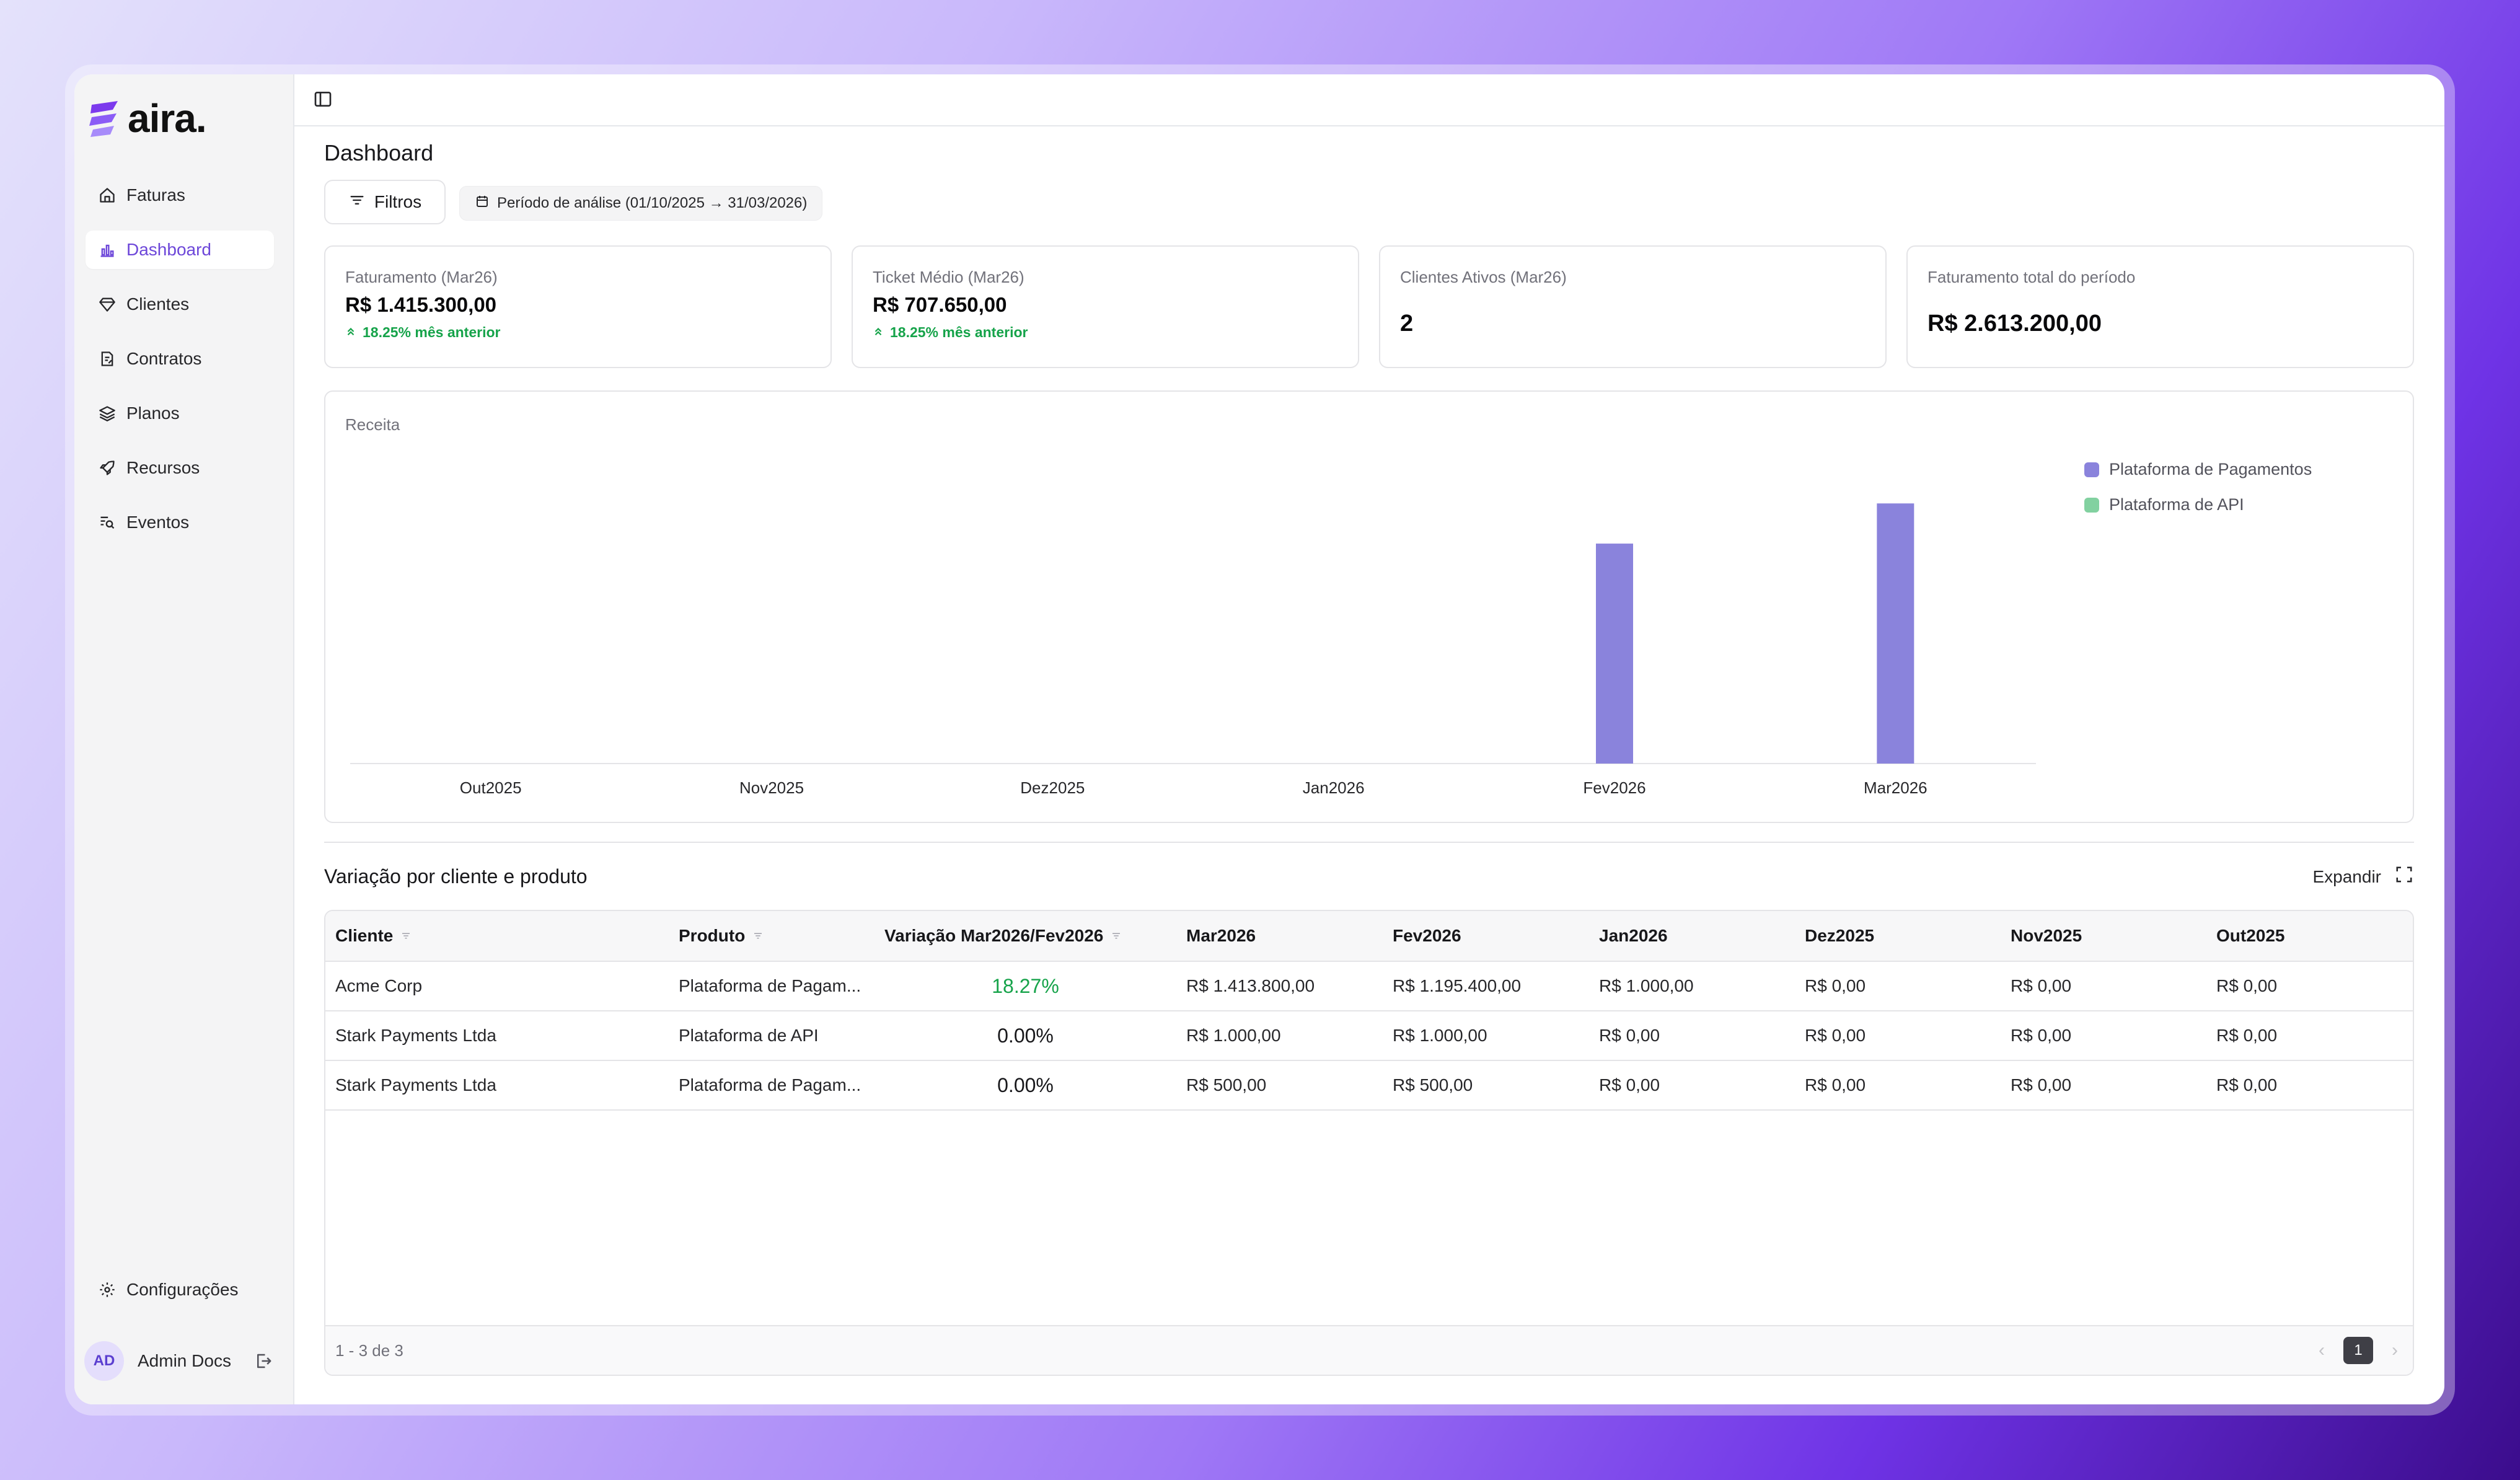 This screenshot has width=2520, height=1480. I want to click on row-count: 1 - 3 de 3, so click(369, 1350).